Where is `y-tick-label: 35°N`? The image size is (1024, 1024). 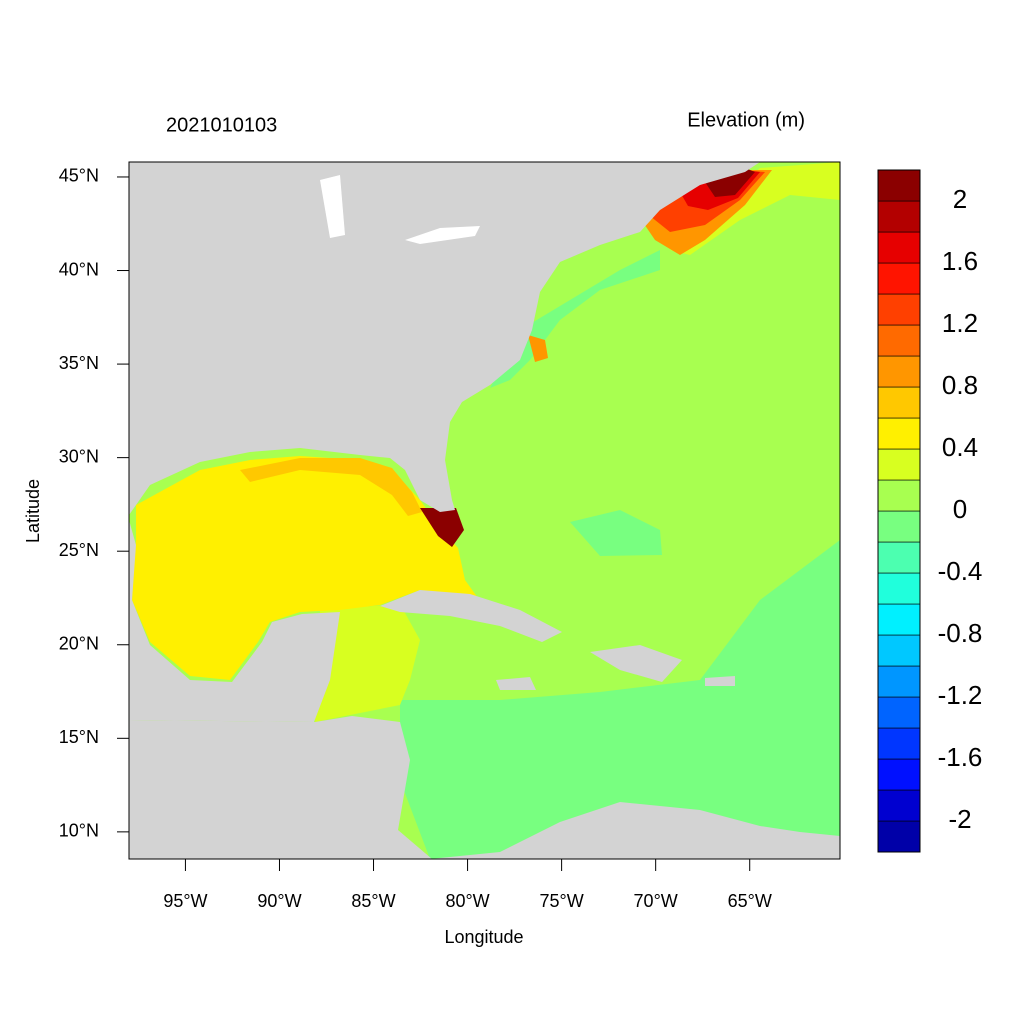 y-tick-label: 35°N is located at coordinates (79, 363).